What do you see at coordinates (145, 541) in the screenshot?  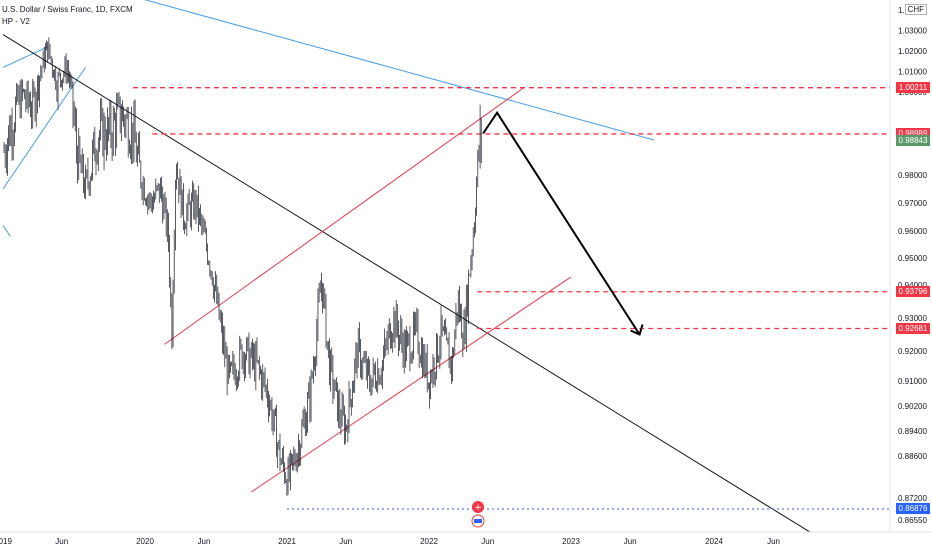 I see `time-tick-label: 2020` at bounding box center [145, 541].